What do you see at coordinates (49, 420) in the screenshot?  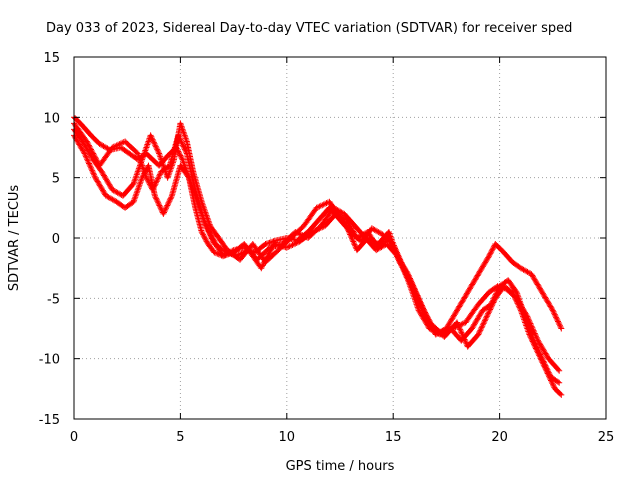 I see `y-tick-label: -15` at bounding box center [49, 420].